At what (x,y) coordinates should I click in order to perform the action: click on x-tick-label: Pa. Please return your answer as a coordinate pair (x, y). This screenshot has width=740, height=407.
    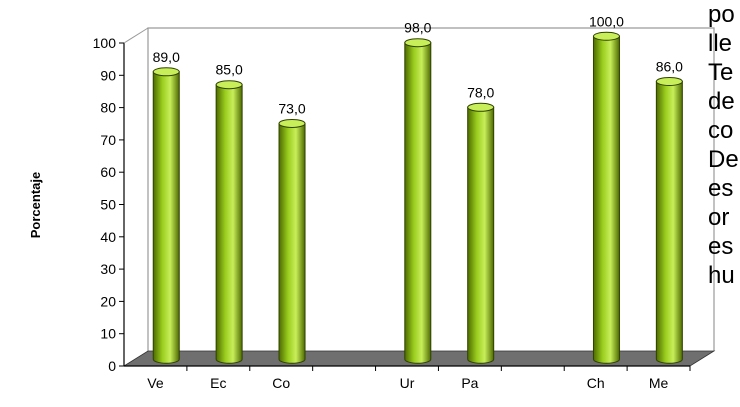
    Looking at the image, I should click on (469, 383).